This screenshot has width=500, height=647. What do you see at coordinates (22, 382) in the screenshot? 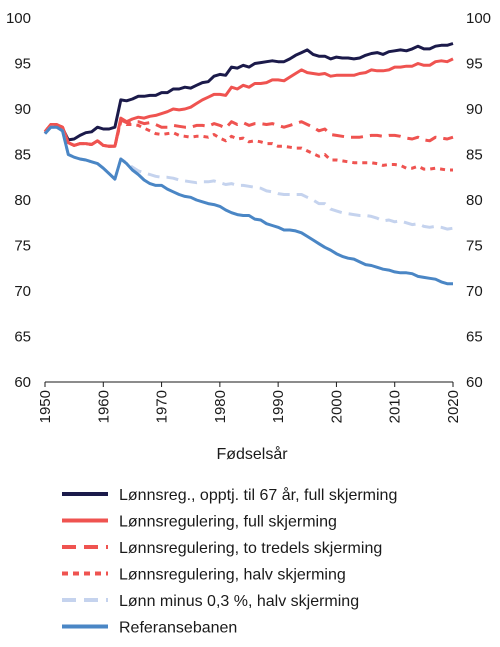
I see `y-tick-label-left: 60` at bounding box center [22, 382].